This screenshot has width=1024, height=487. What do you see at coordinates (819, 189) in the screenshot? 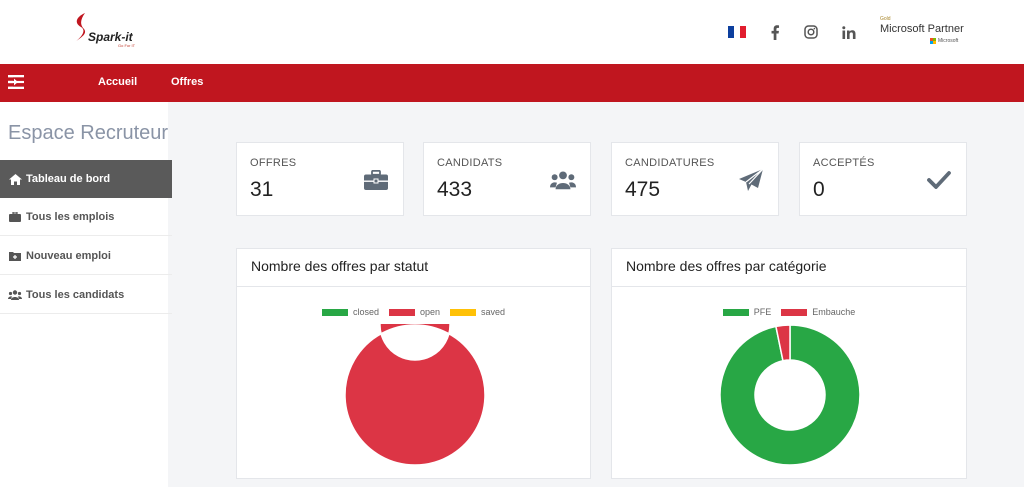
I see `stat-value: 0` at bounding box center [819, 189].